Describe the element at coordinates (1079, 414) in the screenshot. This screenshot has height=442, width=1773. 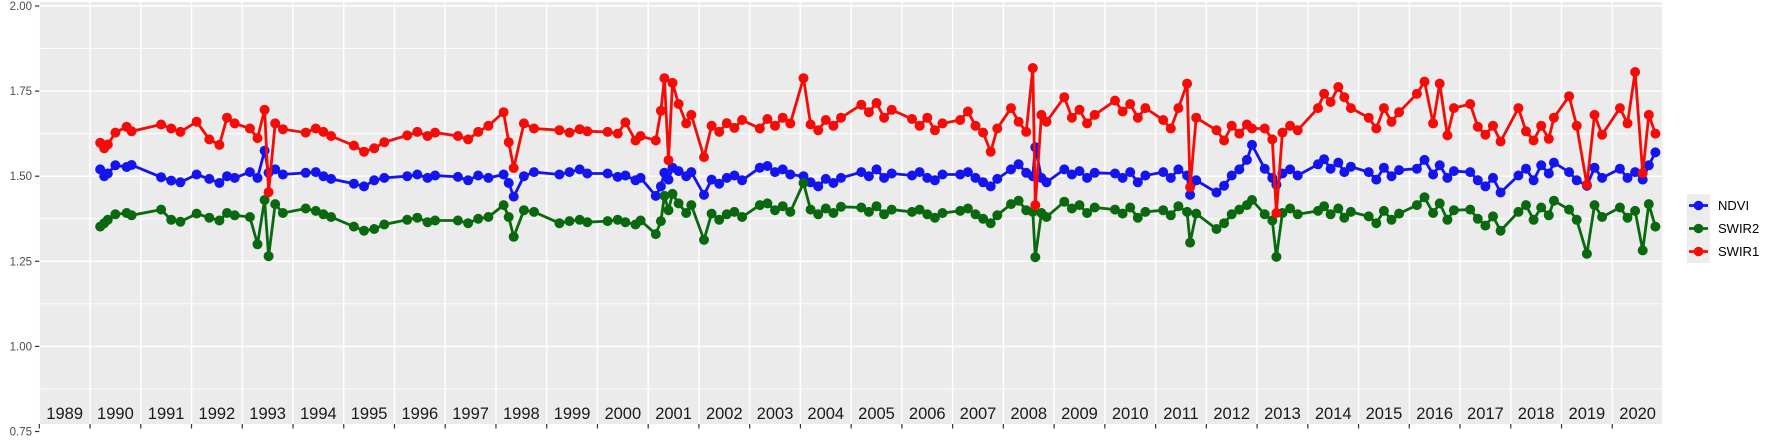
I see `x-tick-label: 2009` at that location.